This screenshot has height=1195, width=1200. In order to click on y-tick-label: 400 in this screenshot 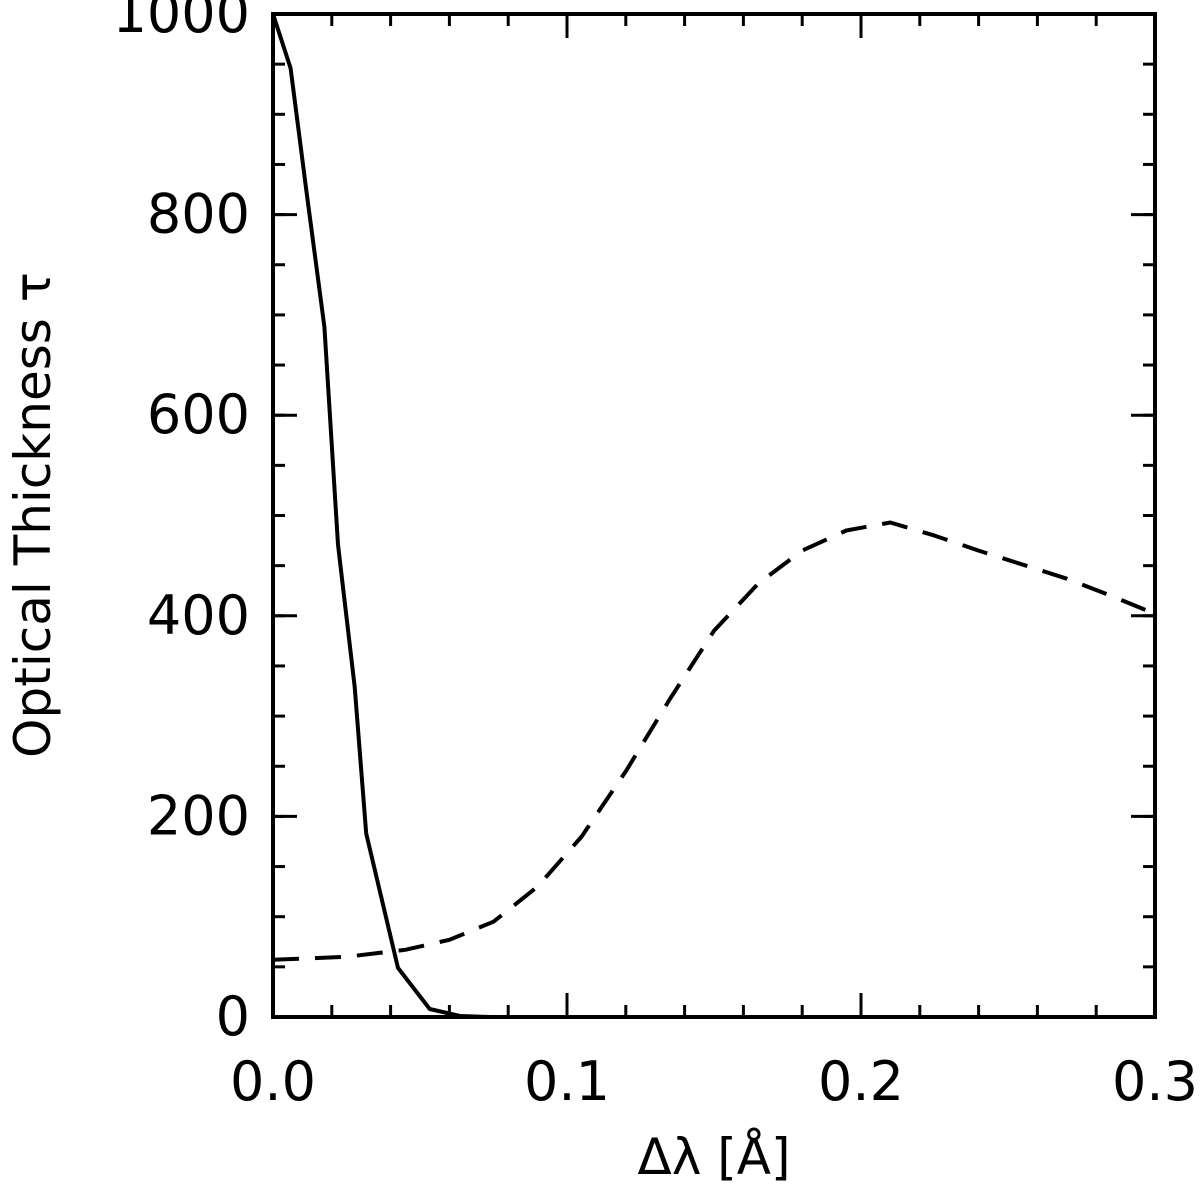, I will do `click(198, 615)`.